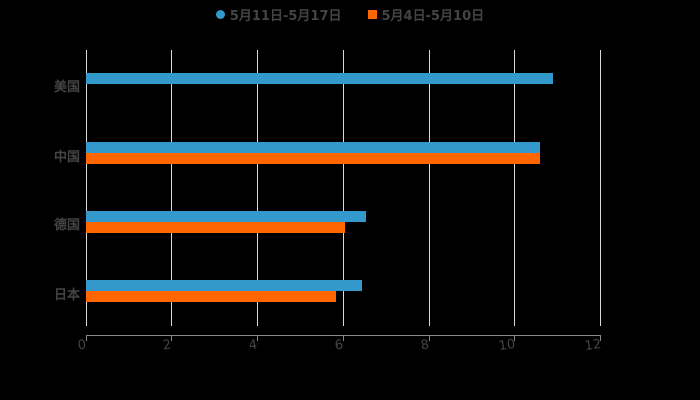  I want to click on legend-item-series2: 5月4日-5月10日, so click(426, 14).